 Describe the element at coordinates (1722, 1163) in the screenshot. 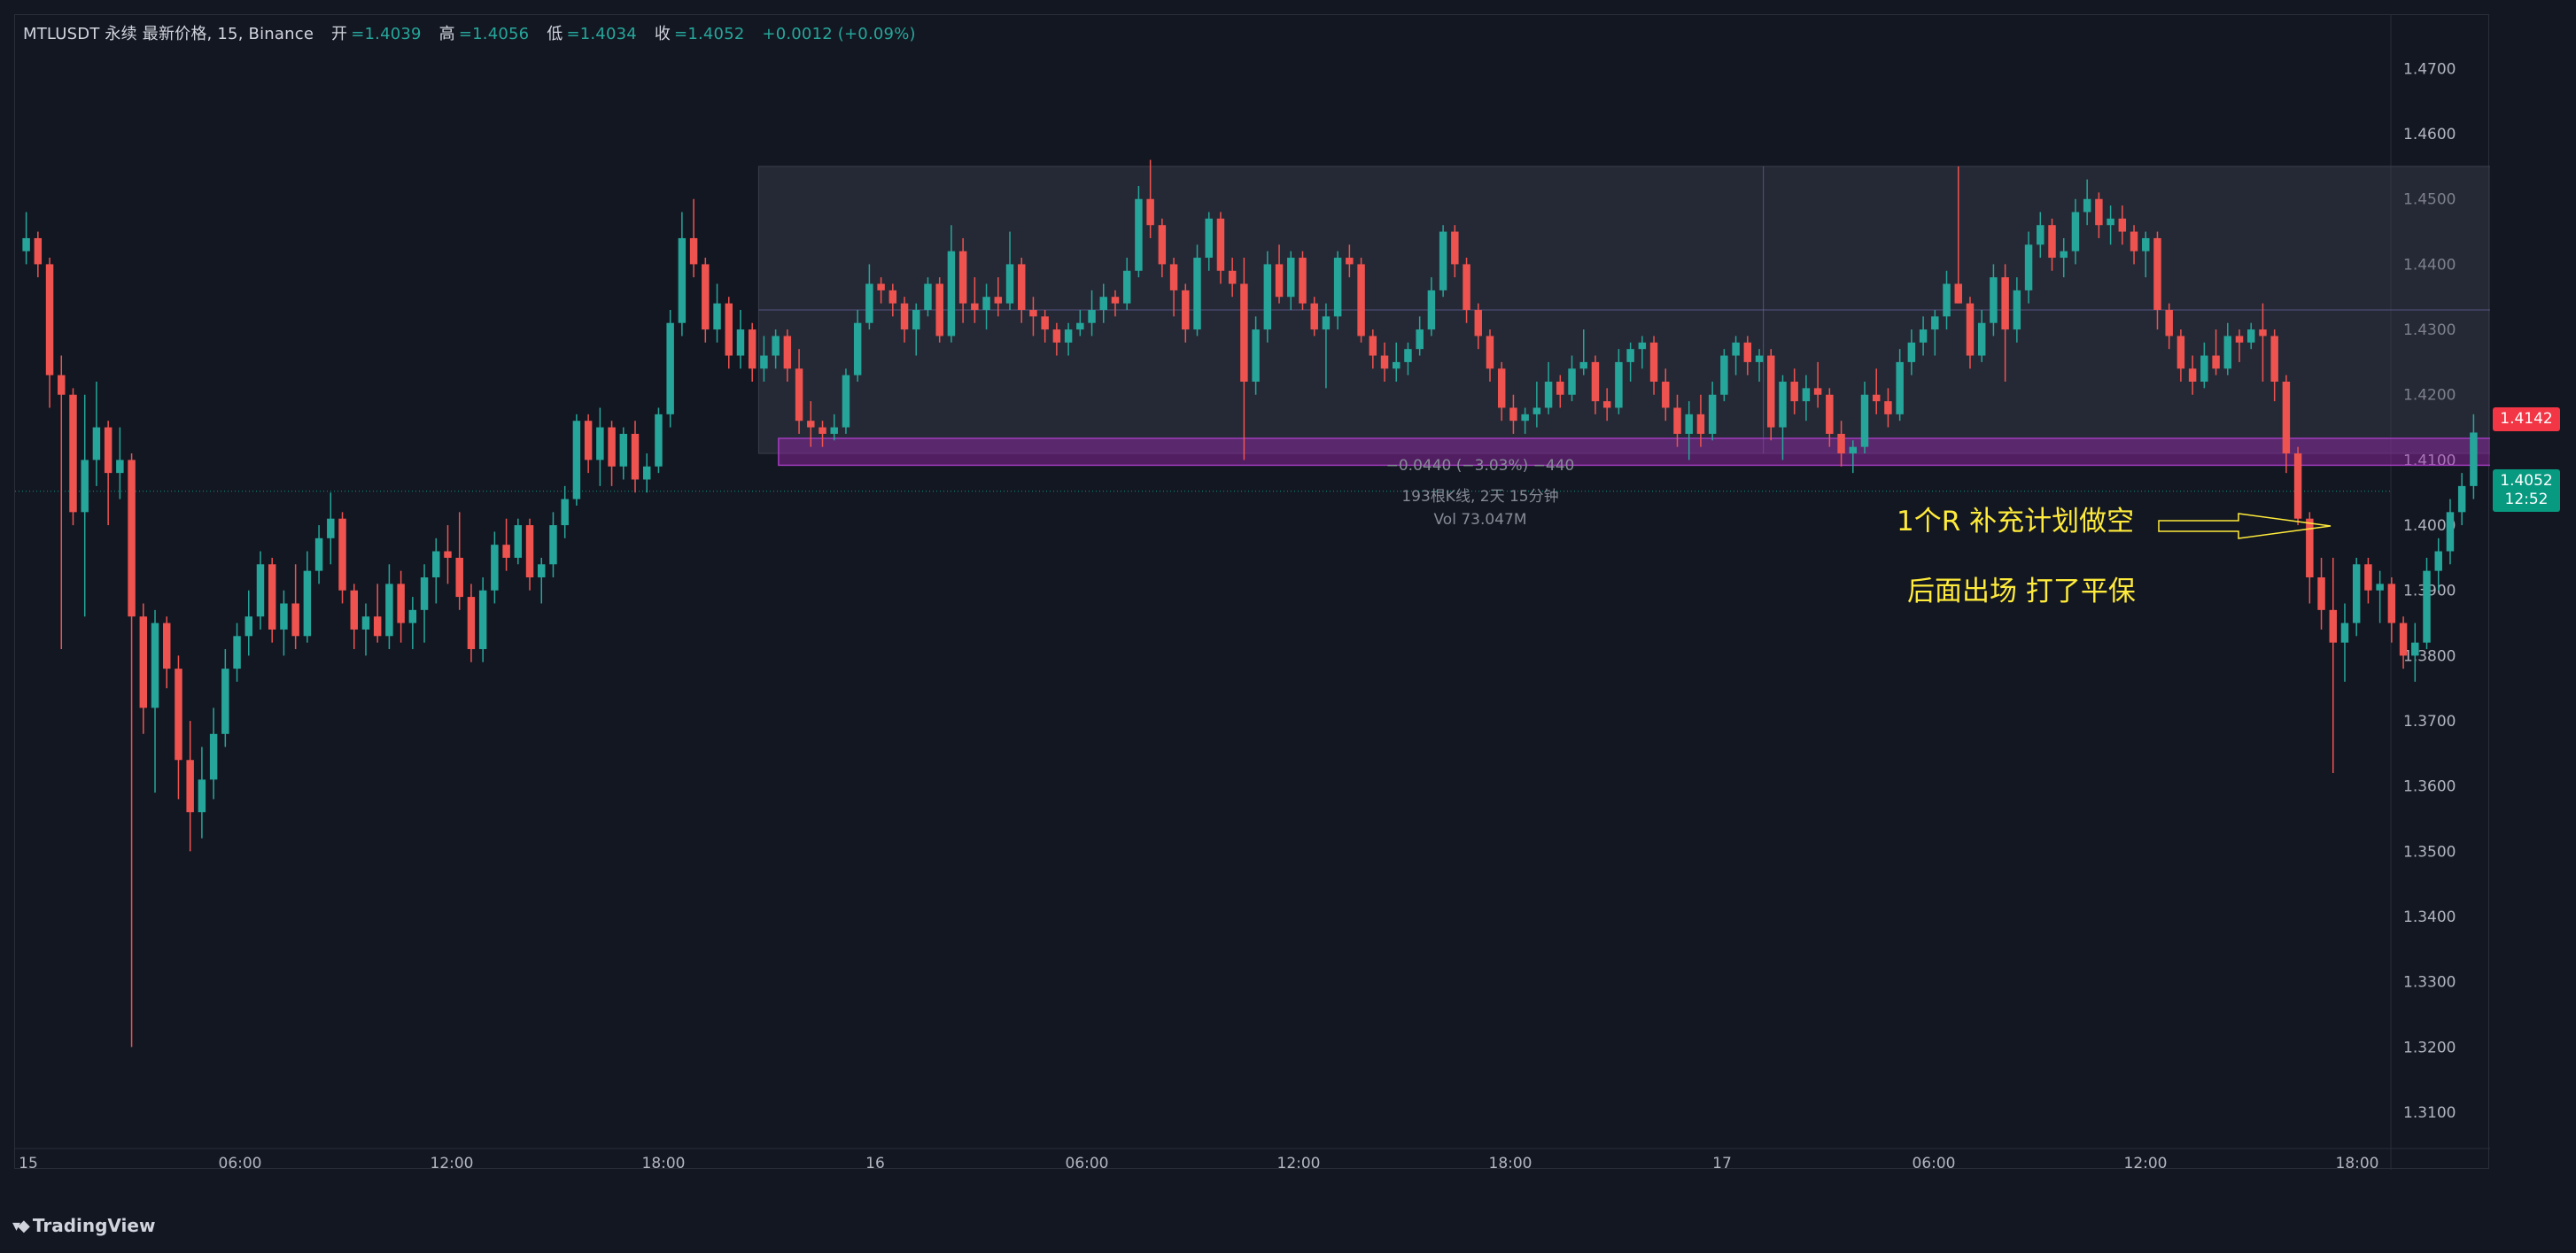

I see `x-tick-label: 17` at that location.